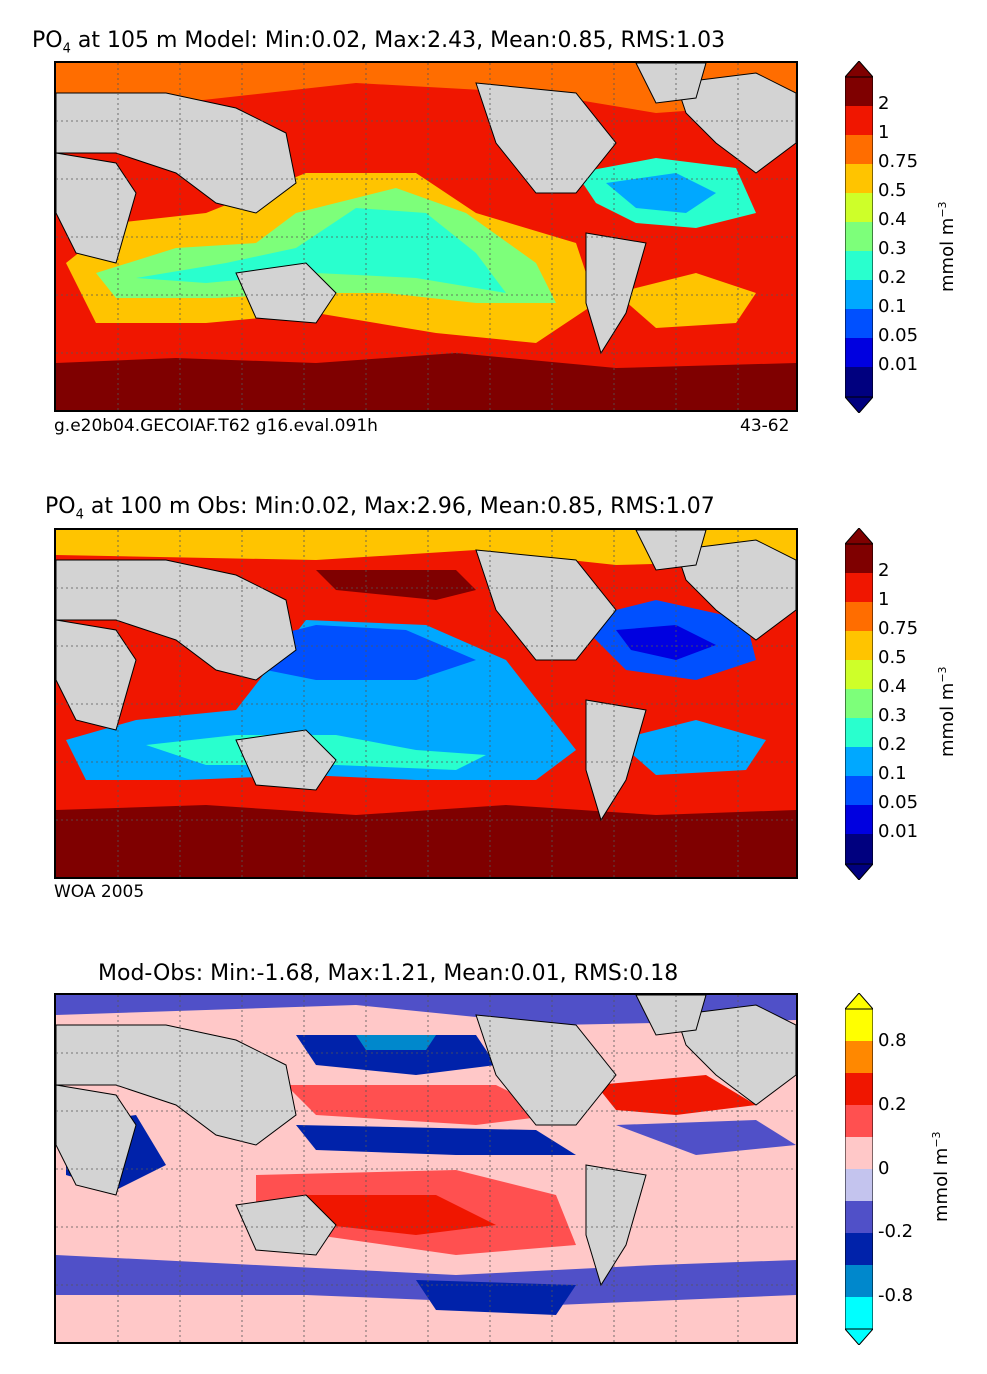  Describe the element at coordinates (896, 1231) in the screenshot. I see `panel3-tick: -0.2` at that location.